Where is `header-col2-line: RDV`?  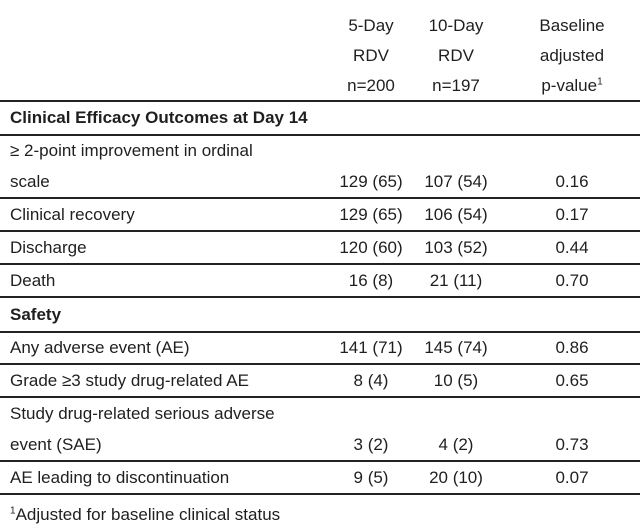
header-col2-line: RDV is located at coordinates (456, 55).